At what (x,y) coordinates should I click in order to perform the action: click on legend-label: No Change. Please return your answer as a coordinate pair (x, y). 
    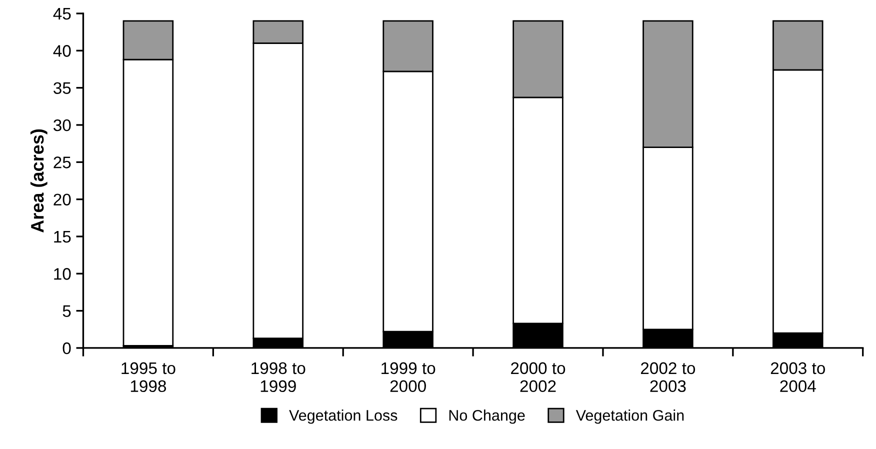
    Looking at the image, I should click on (487, 417).